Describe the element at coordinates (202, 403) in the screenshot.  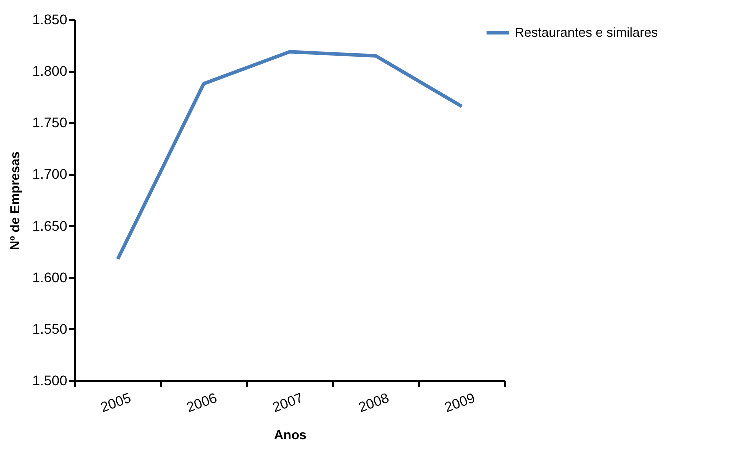
I see `x-tick-label: 2006` at that location.